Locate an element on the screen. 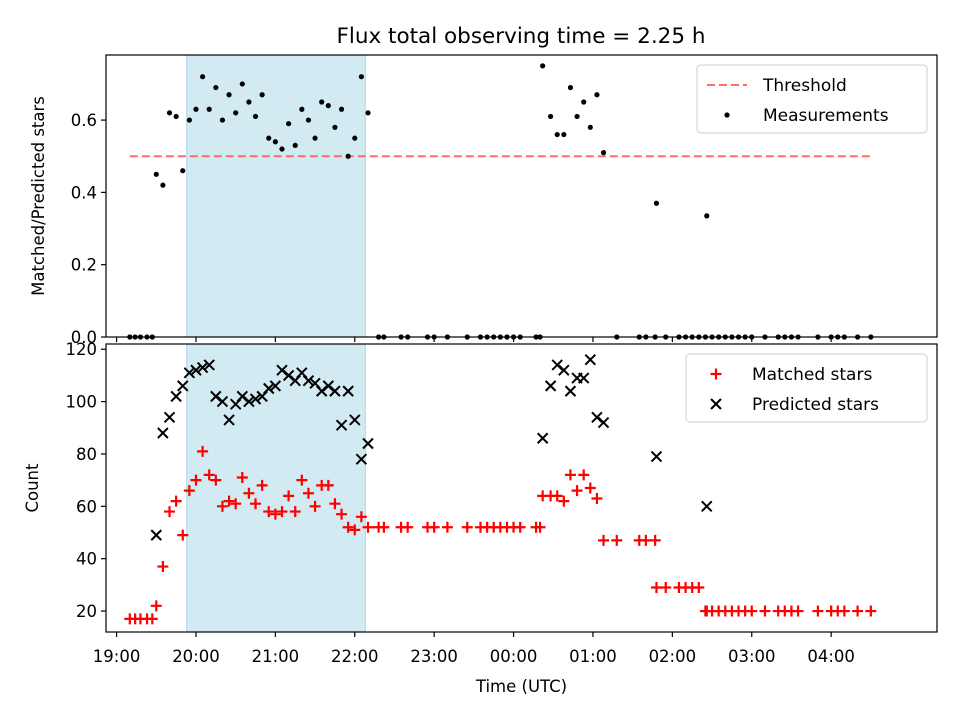 Image resolution: width=960 pixels, height=720 pixels. y-tick-label: 0.0 is located at coordinates (84, 337).